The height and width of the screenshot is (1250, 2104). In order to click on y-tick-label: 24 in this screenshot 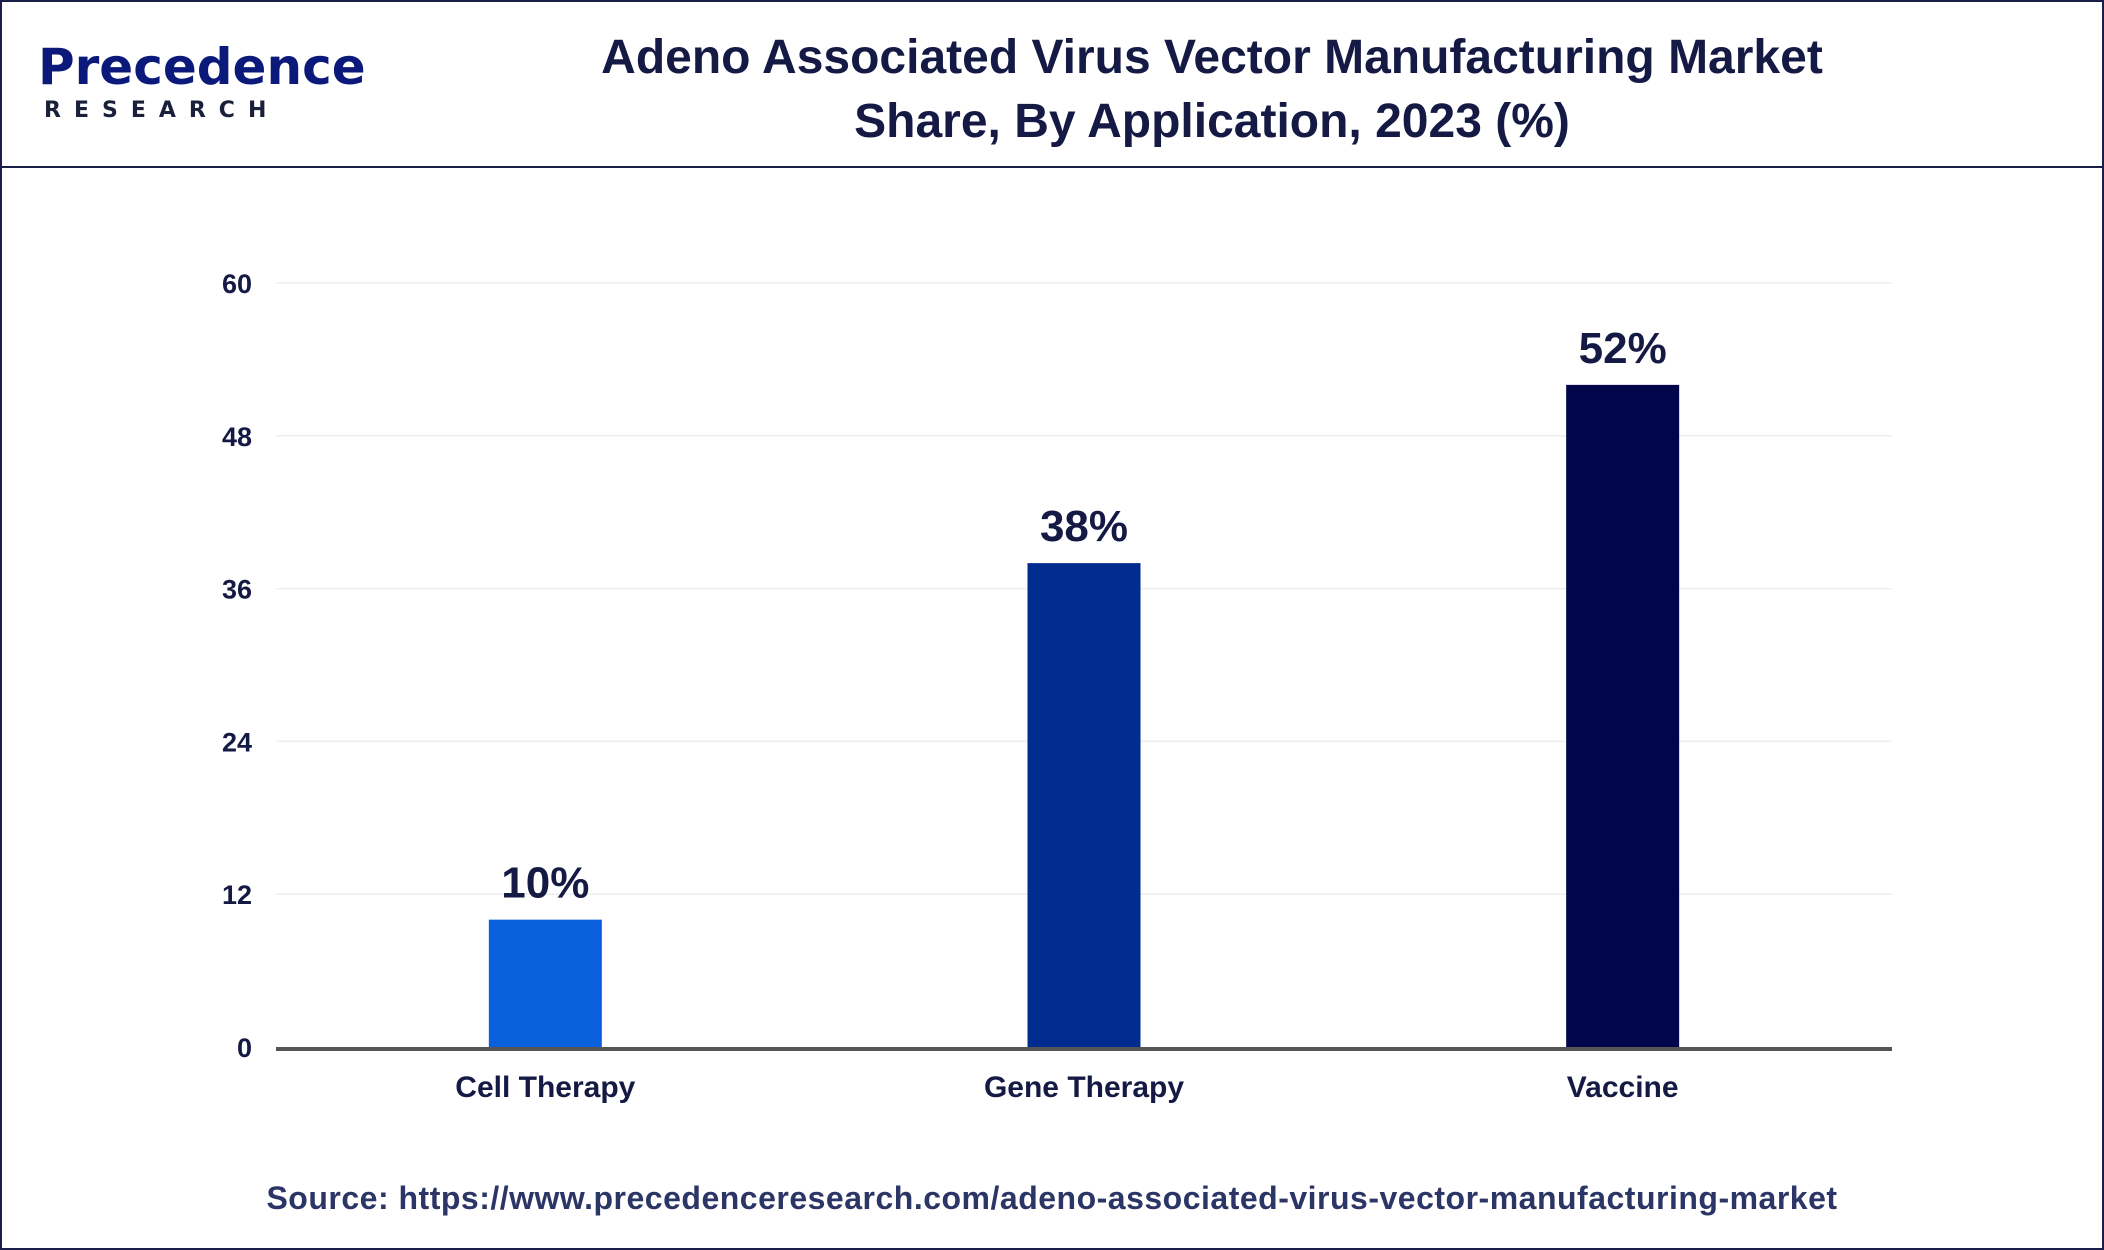, I will do `click(237, 742)`.